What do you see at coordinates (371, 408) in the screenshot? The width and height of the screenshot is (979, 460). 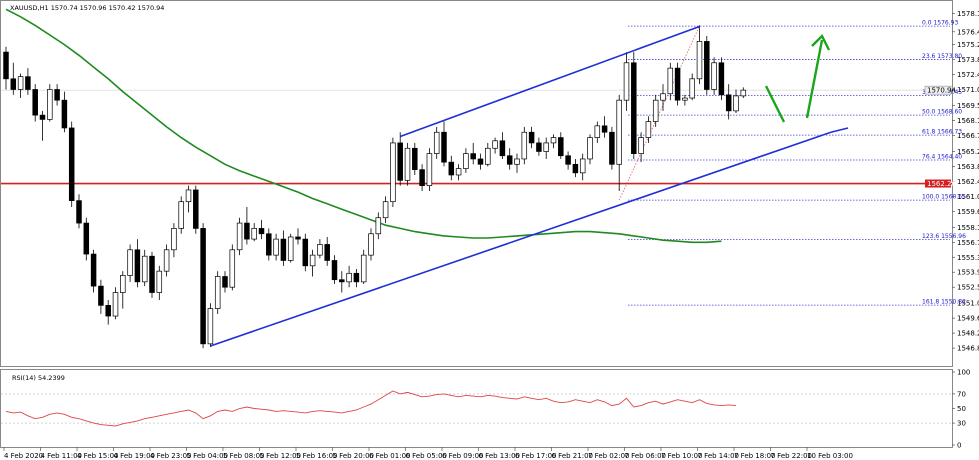 I see `rsi-line` at bounding box center [371, 408].